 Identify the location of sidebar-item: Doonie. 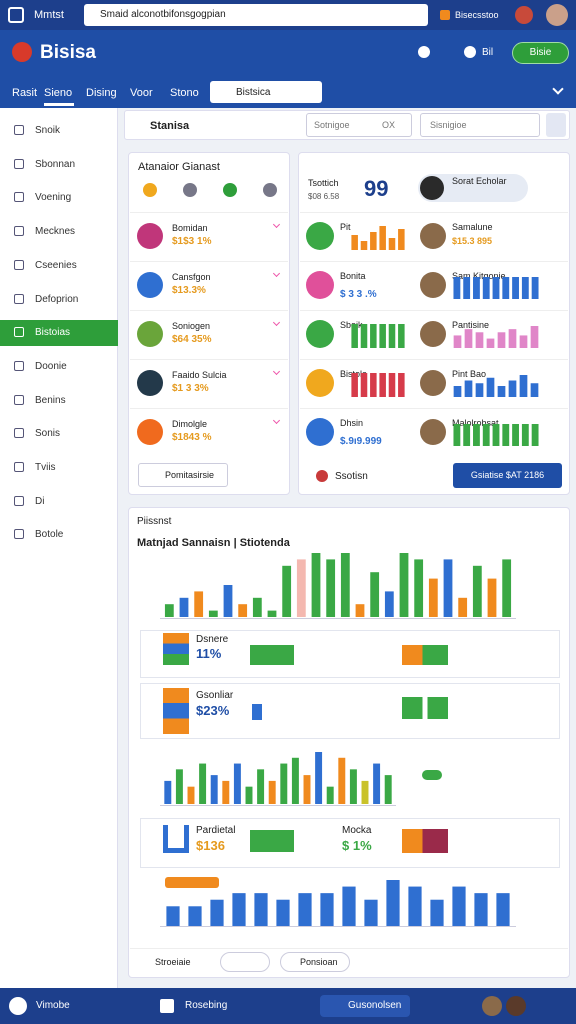
(51, 366).